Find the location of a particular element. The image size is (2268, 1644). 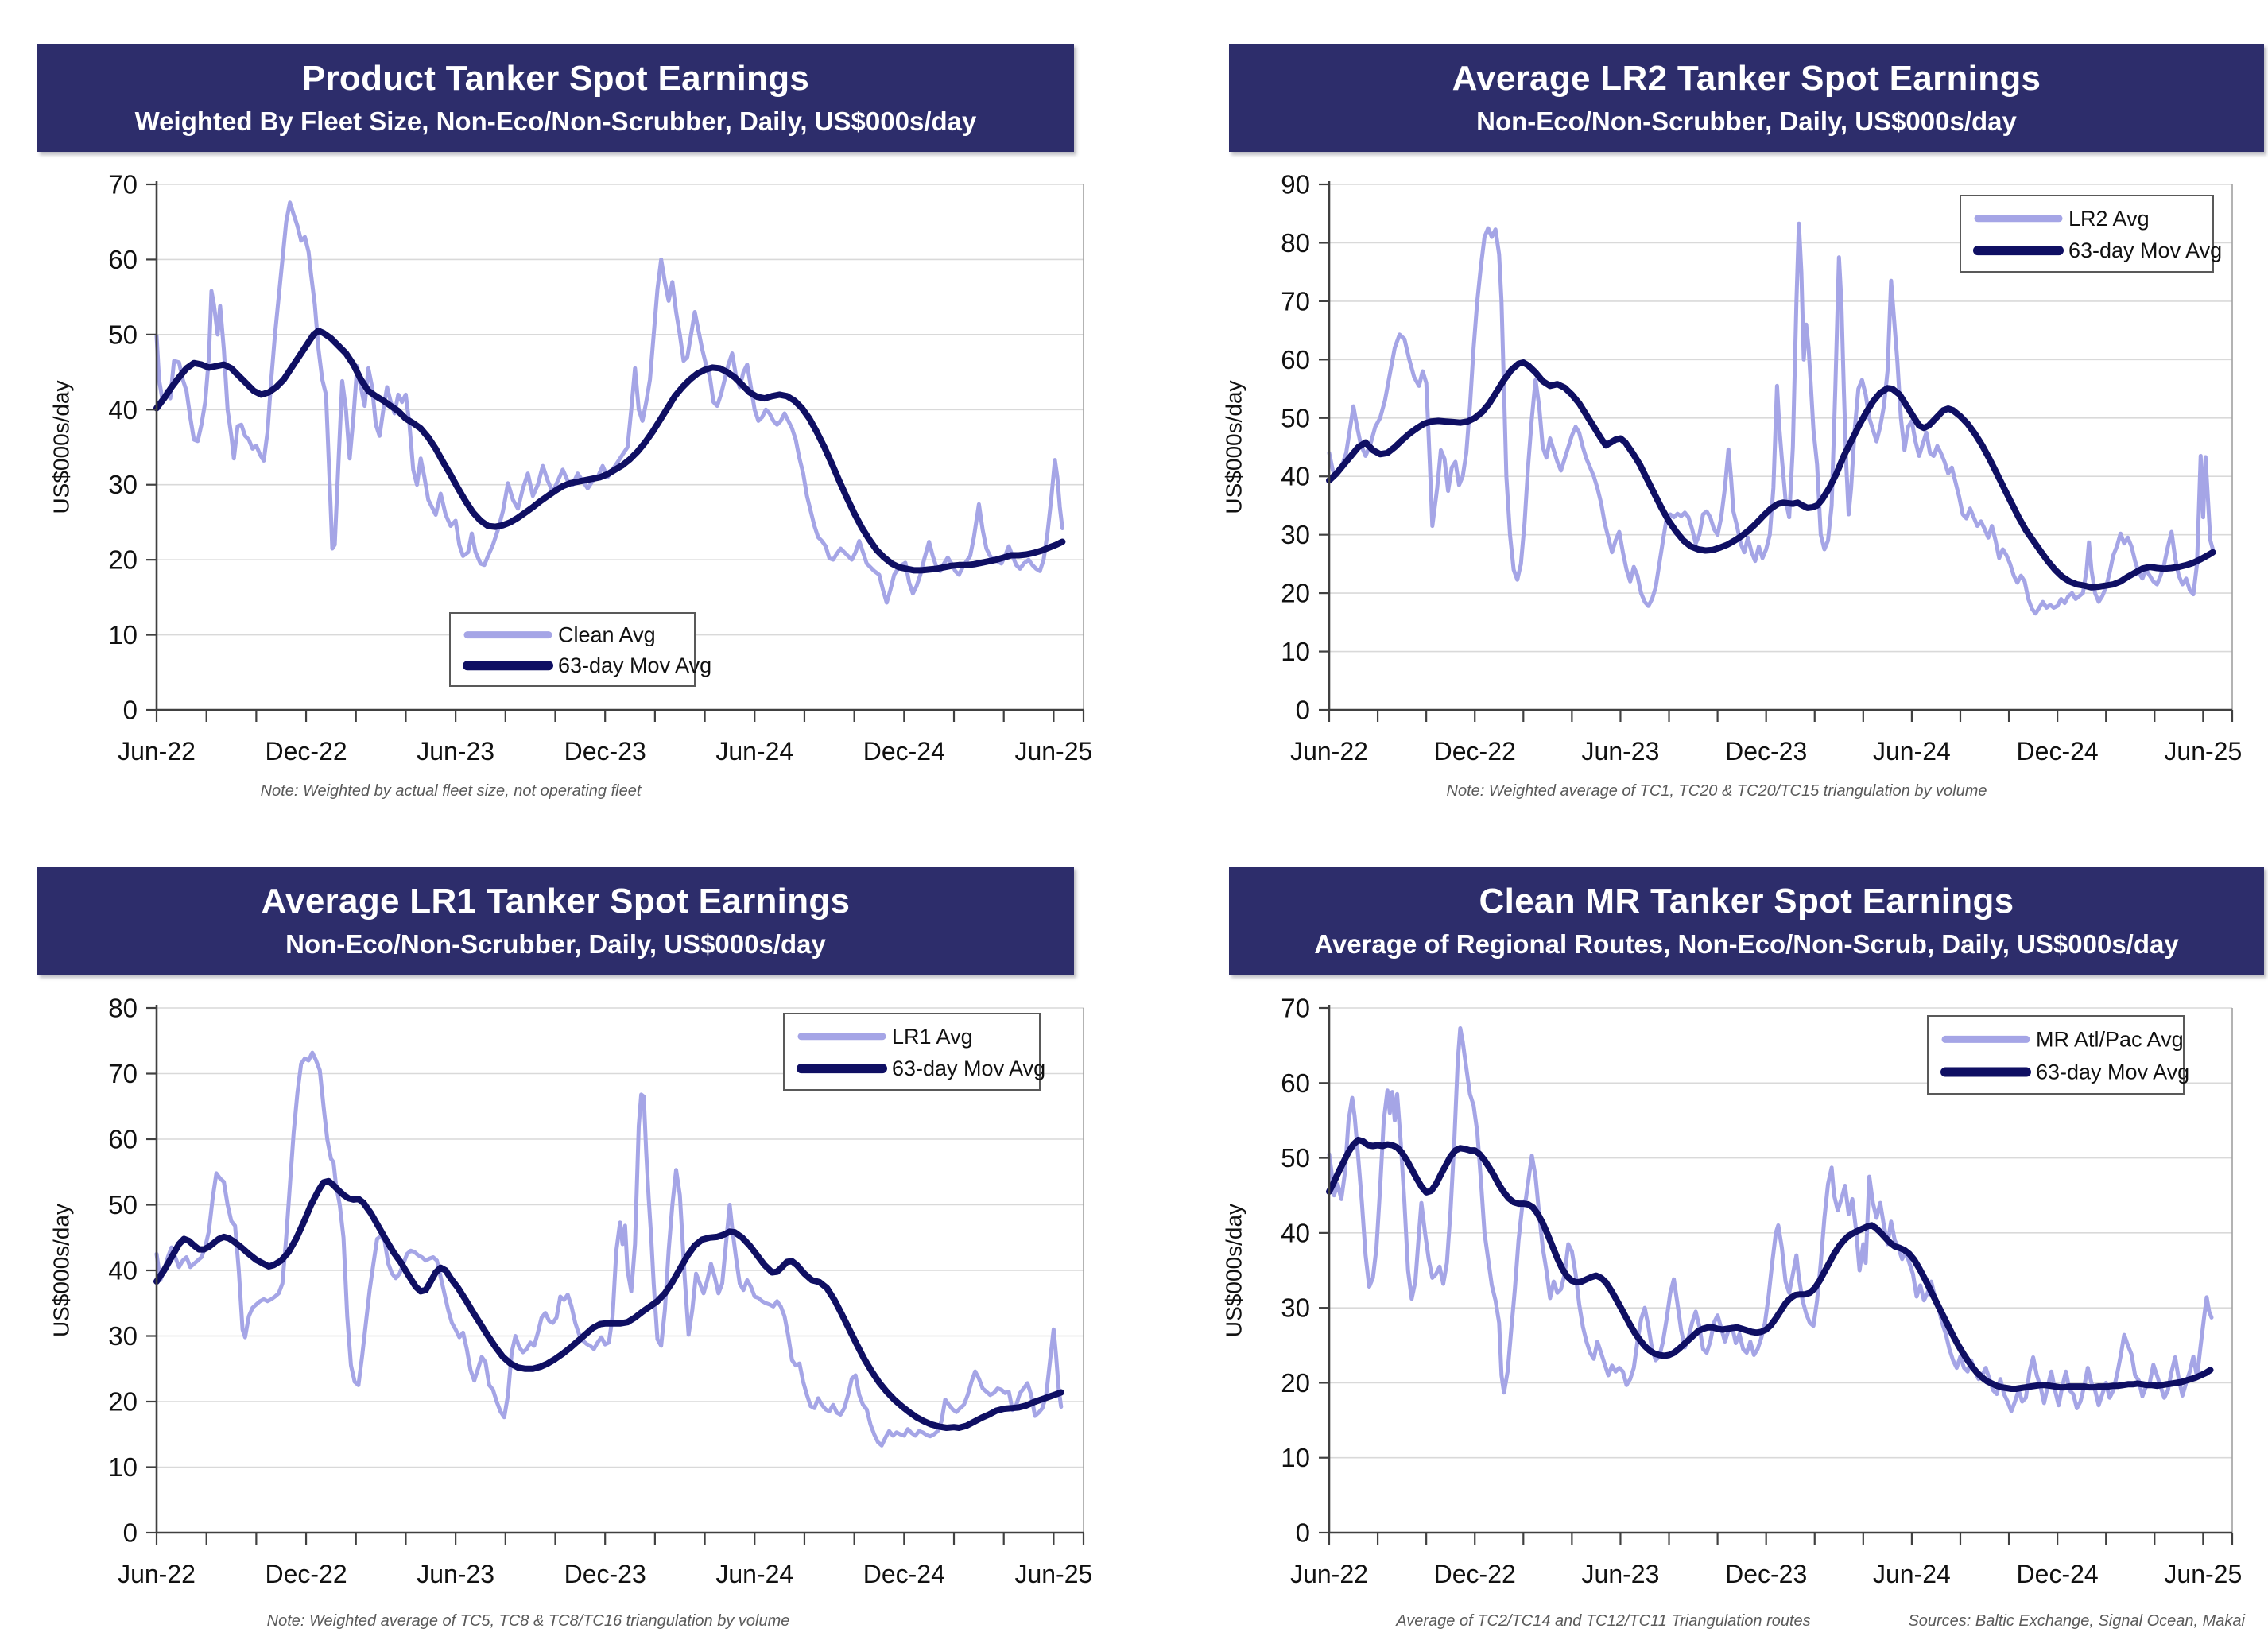

svg-text: LR1 Avg is located at coordinates (933, 1037).